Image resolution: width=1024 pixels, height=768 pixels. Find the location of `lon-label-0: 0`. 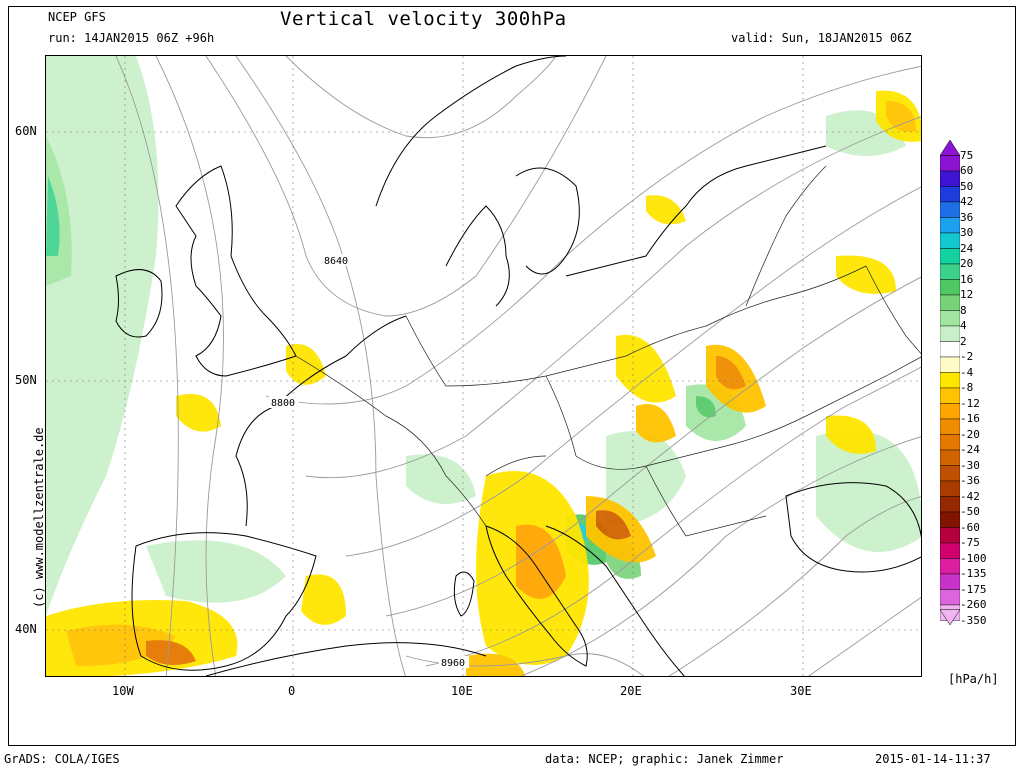

lon-label-0: 0 is located at coordinates (292, 691).